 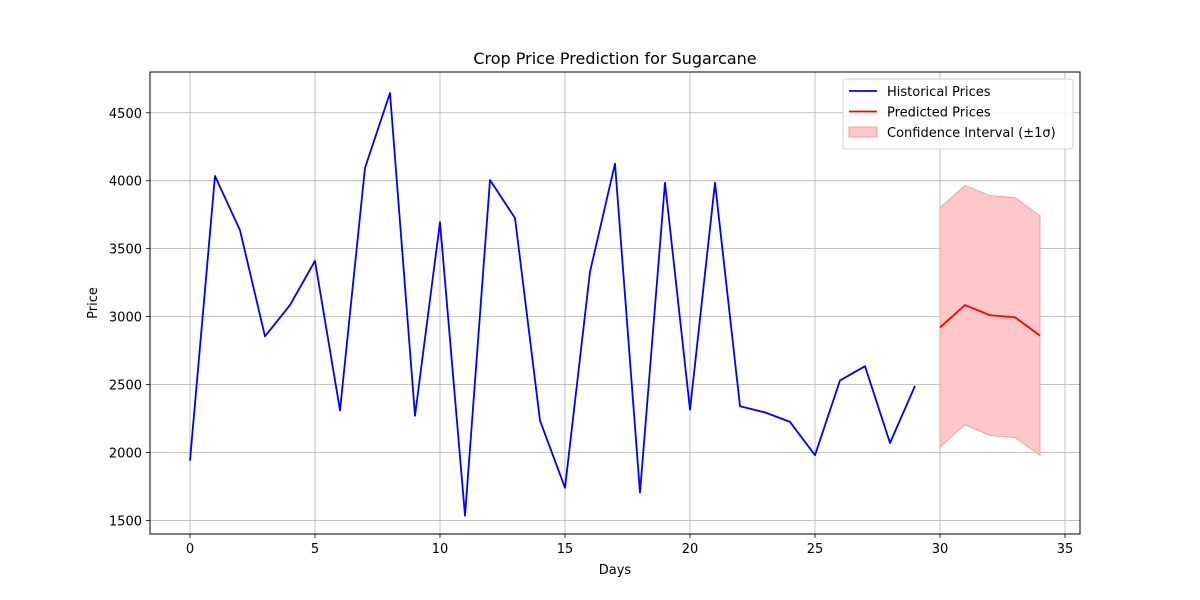 What do you see at coordinates (614, 58) in the screenshot?
I see `chart-title: Crop Price Prediction for Sugarcane` at bounding box center [614, 58].